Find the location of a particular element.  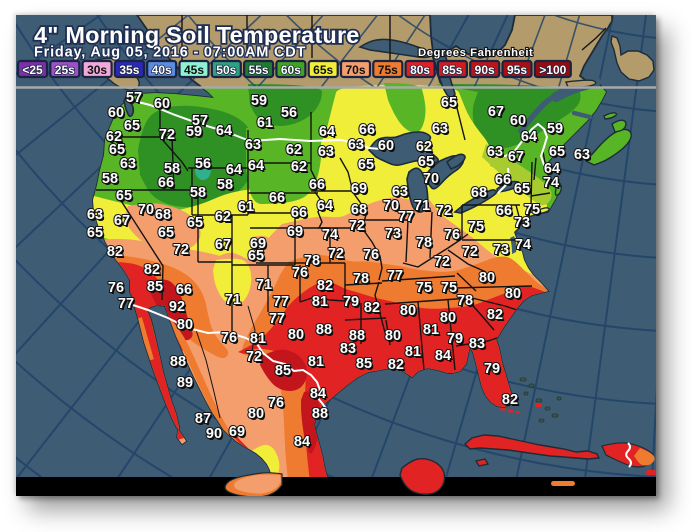

svg-text: 84 is located at coordinates (302, 442).